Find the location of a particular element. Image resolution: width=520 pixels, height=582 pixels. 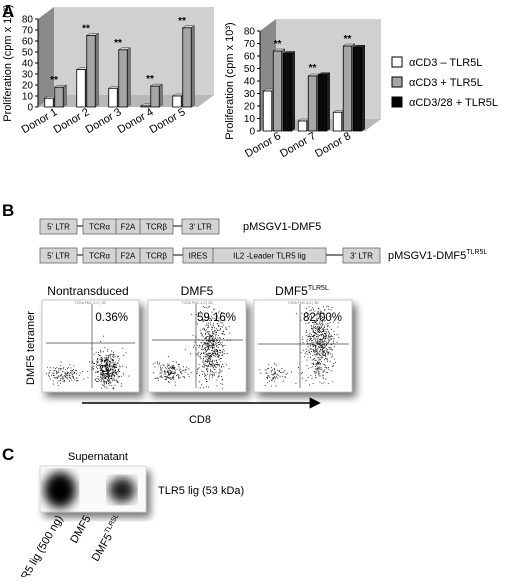

legend-item: αCD3/28 + TLR5L is located at coordinates (444, 102).